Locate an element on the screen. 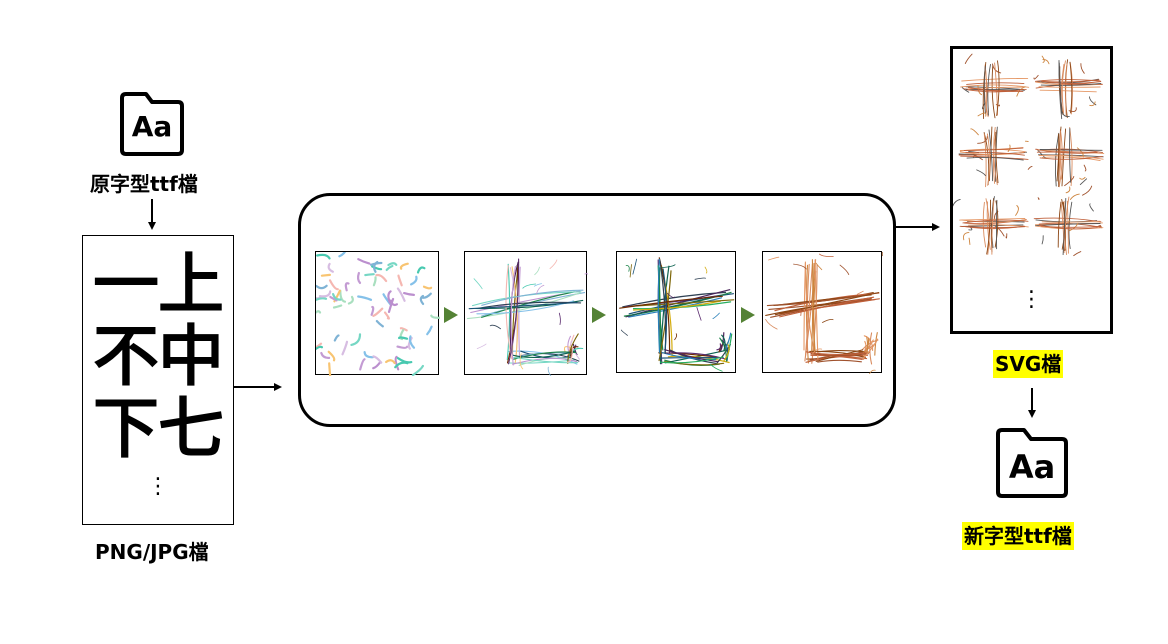  raster-glyph-sheet: 一 上 不 中 下 七 ⋮ is located at coordinates (158, 380).